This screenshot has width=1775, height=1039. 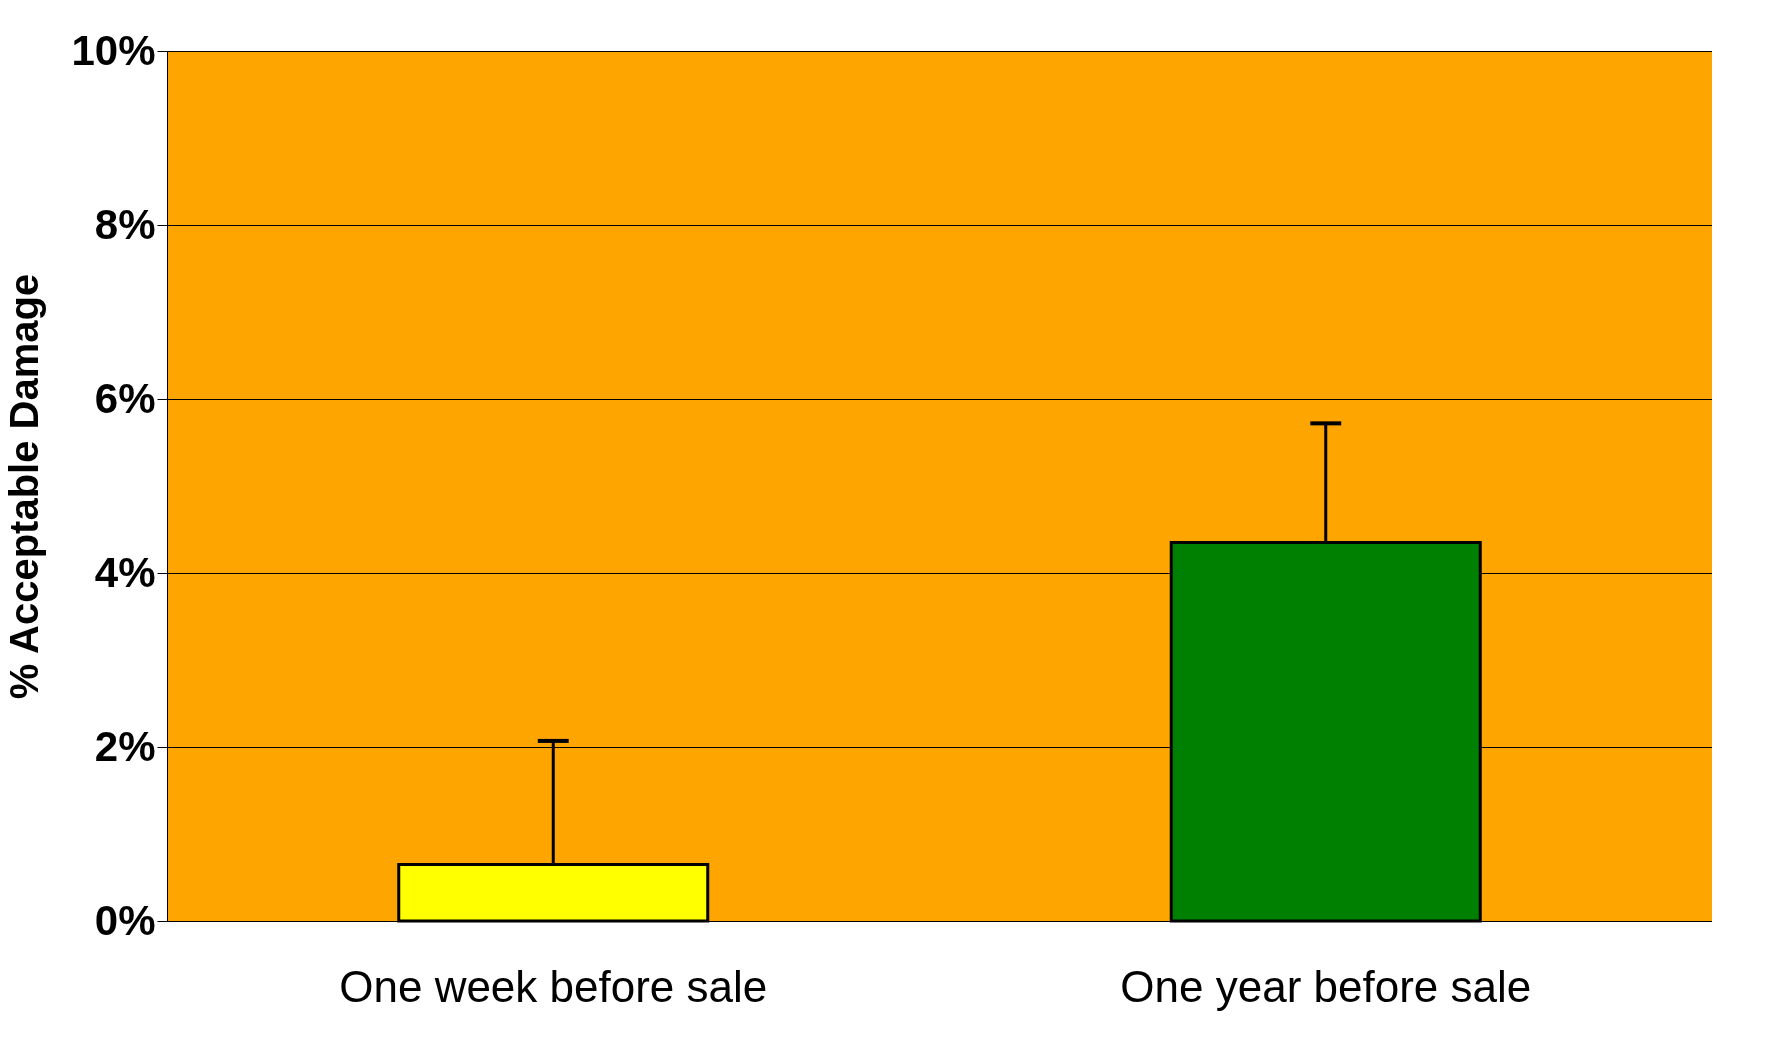 What do you see at coordinates (113, 50) in the screenshot?
I see `y-tick-label: 10%` at bounding box center [113, 50].